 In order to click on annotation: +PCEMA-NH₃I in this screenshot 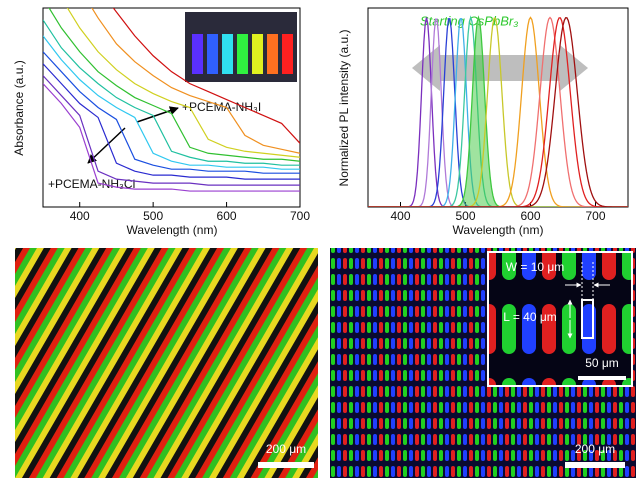, I will do `click(221, 107)`.